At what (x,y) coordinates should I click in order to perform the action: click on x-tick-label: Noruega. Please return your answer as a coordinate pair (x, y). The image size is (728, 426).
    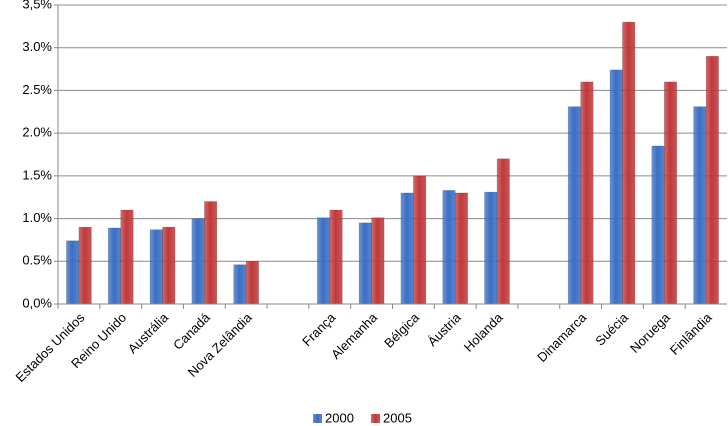
    Looking at the image, I should click on (650, 332).